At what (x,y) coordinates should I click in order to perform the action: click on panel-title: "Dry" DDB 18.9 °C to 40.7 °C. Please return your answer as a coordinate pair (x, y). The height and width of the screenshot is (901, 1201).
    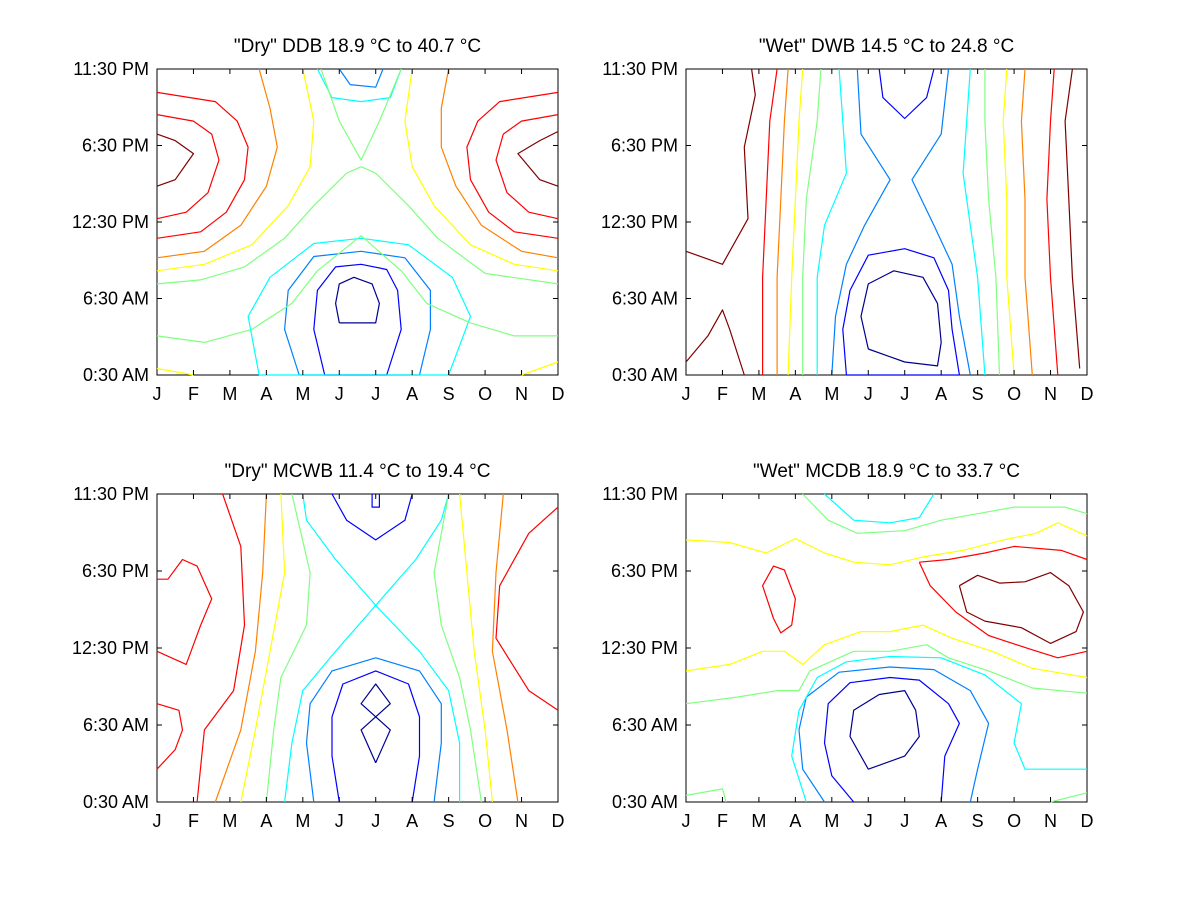
    Looking at the image, I should click on (357, 46).